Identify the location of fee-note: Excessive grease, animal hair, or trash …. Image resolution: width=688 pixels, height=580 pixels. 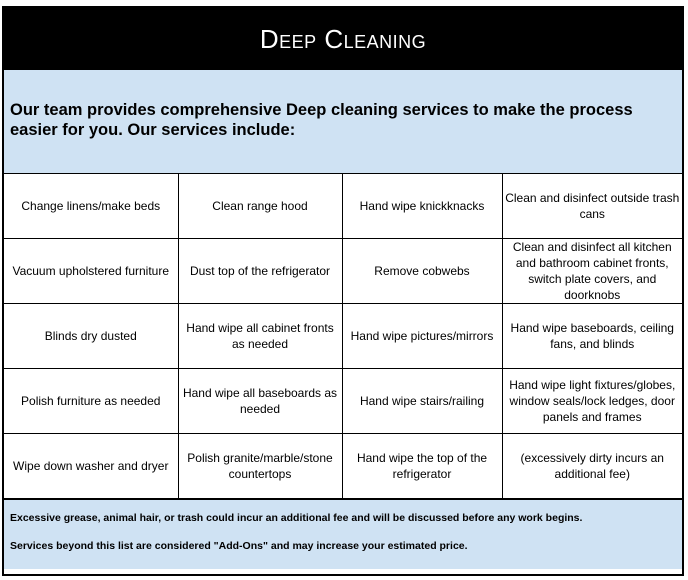
(296, 518).